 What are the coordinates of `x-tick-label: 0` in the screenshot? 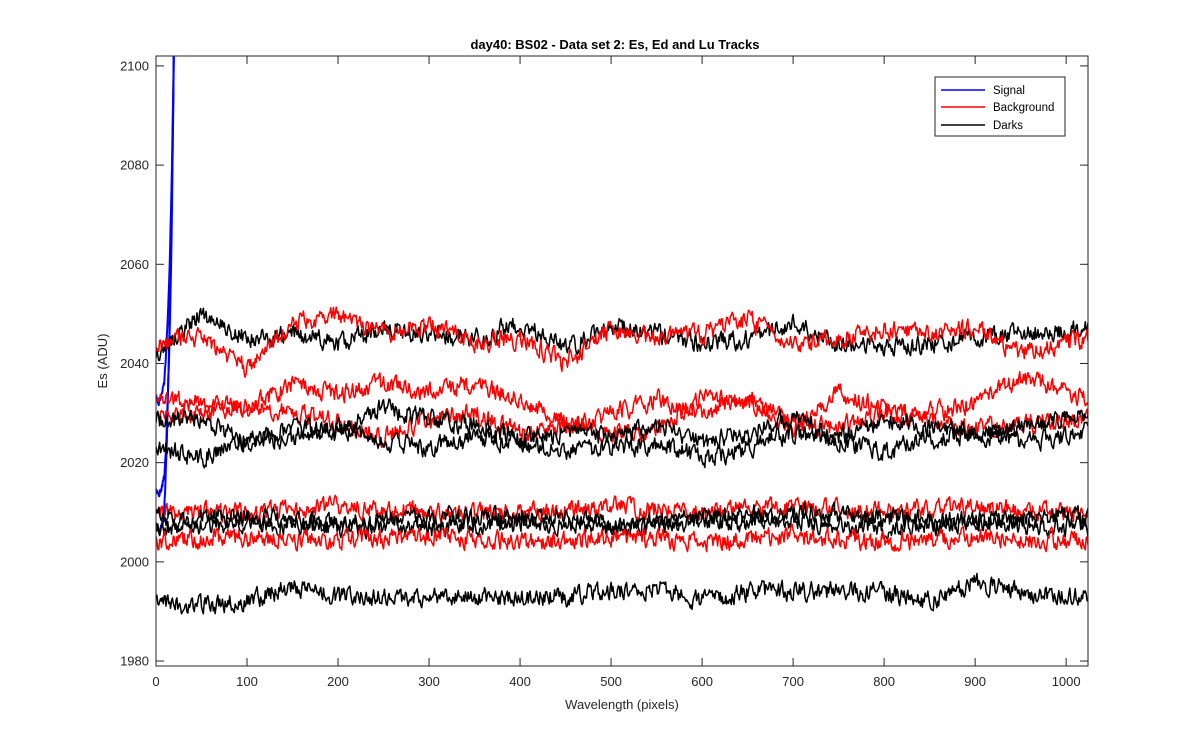 It's located at (155, 681).